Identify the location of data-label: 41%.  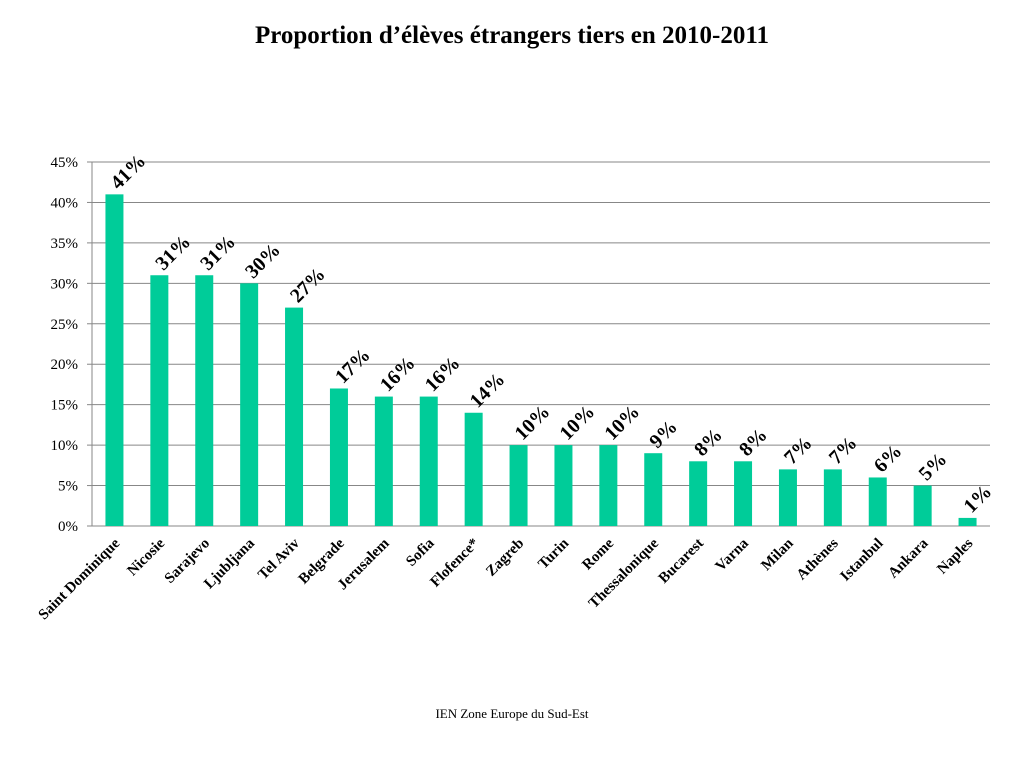
(128, 172).